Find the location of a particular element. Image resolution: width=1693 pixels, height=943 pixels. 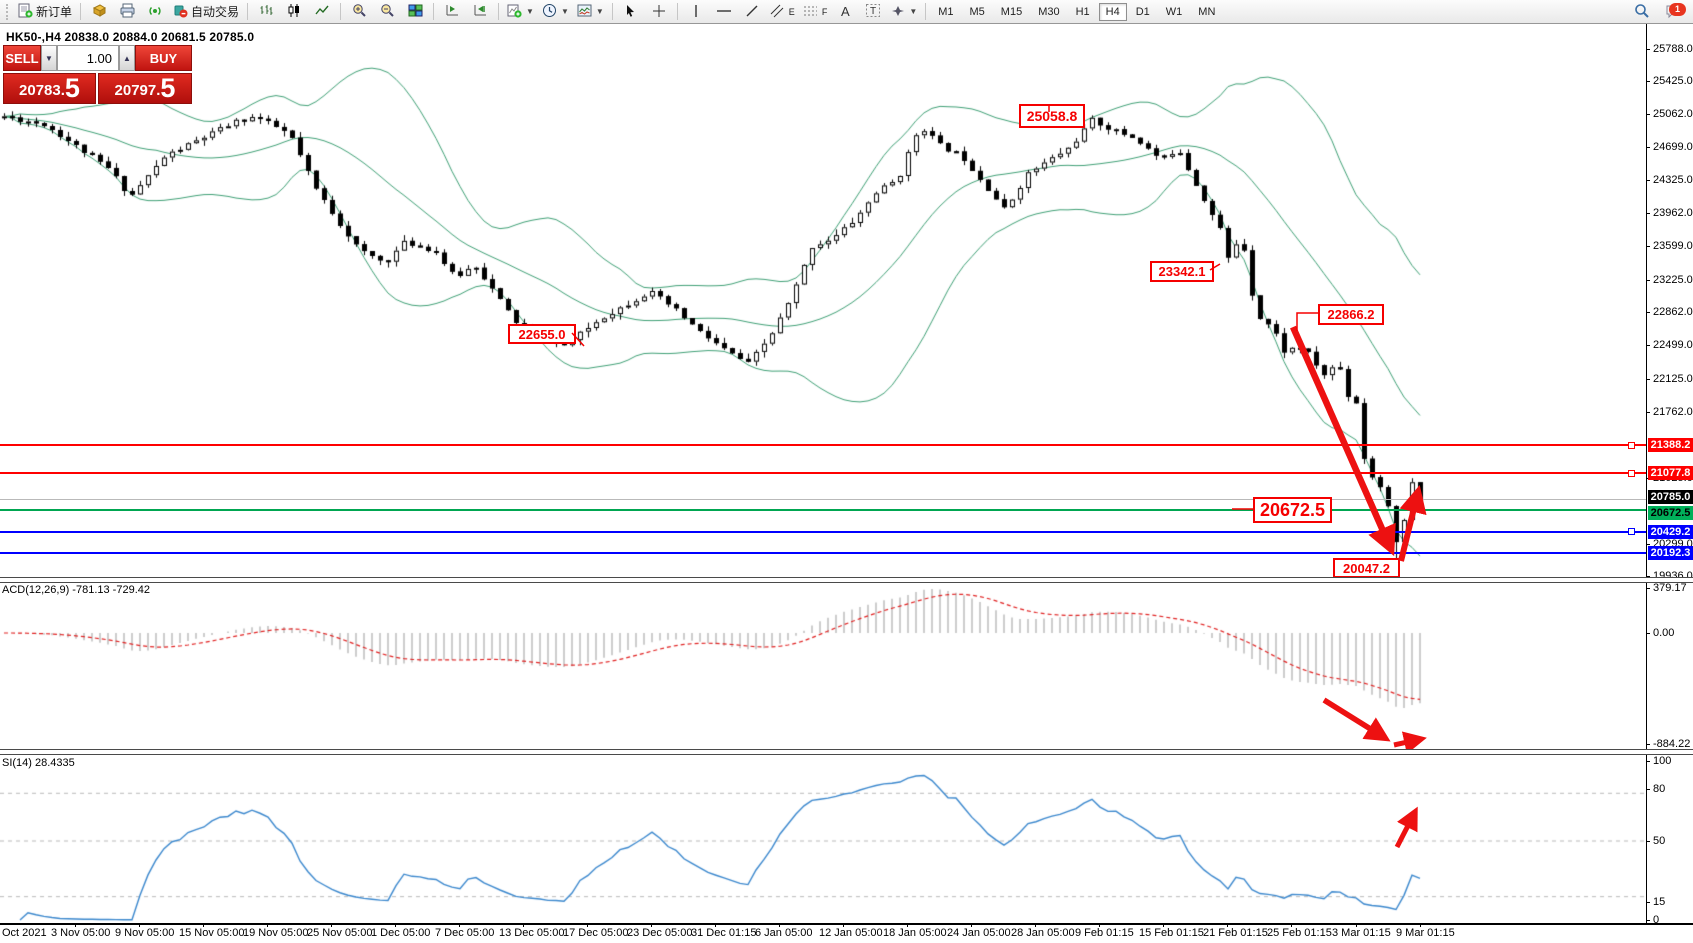

rsi-scale-label: 15 is located at coordinates (1659, 902).